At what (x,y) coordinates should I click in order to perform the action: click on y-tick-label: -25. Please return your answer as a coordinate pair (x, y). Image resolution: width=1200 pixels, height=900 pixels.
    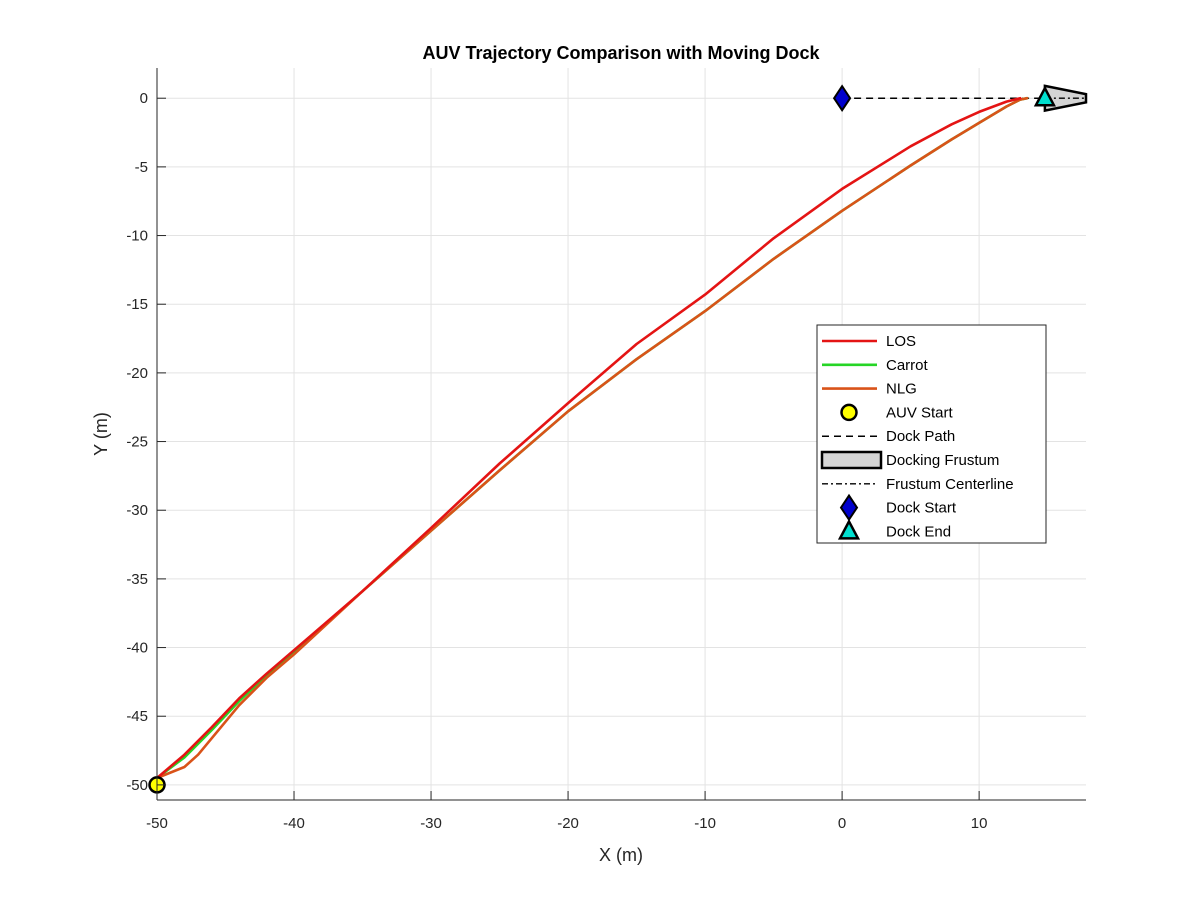
    Looking at the image, I should click on (137, 442).